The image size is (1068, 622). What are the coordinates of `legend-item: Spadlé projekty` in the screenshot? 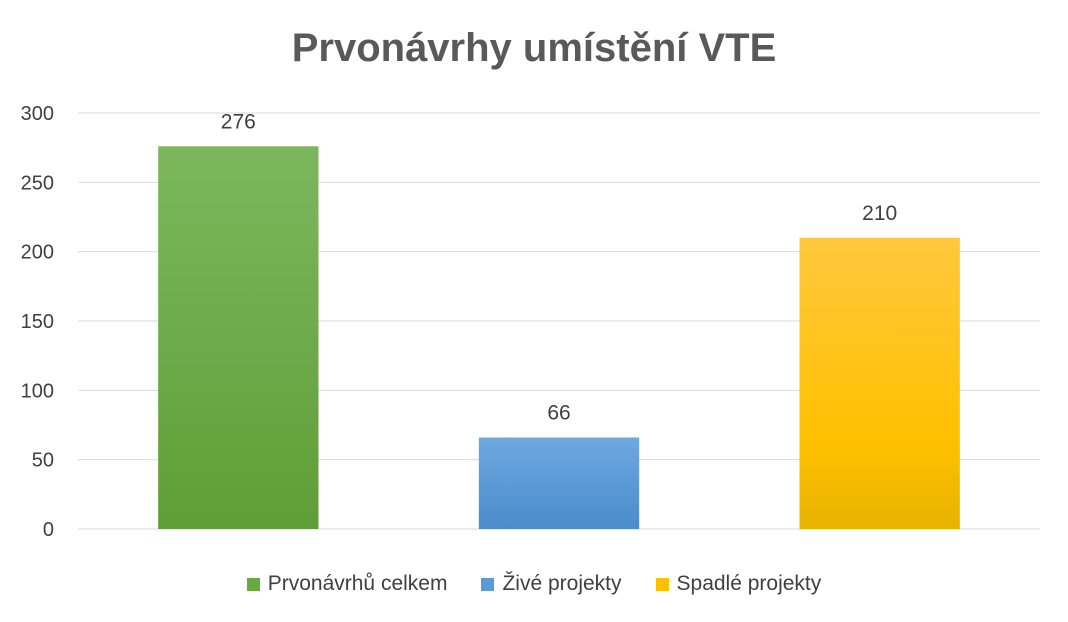 It's located at (738, 584).